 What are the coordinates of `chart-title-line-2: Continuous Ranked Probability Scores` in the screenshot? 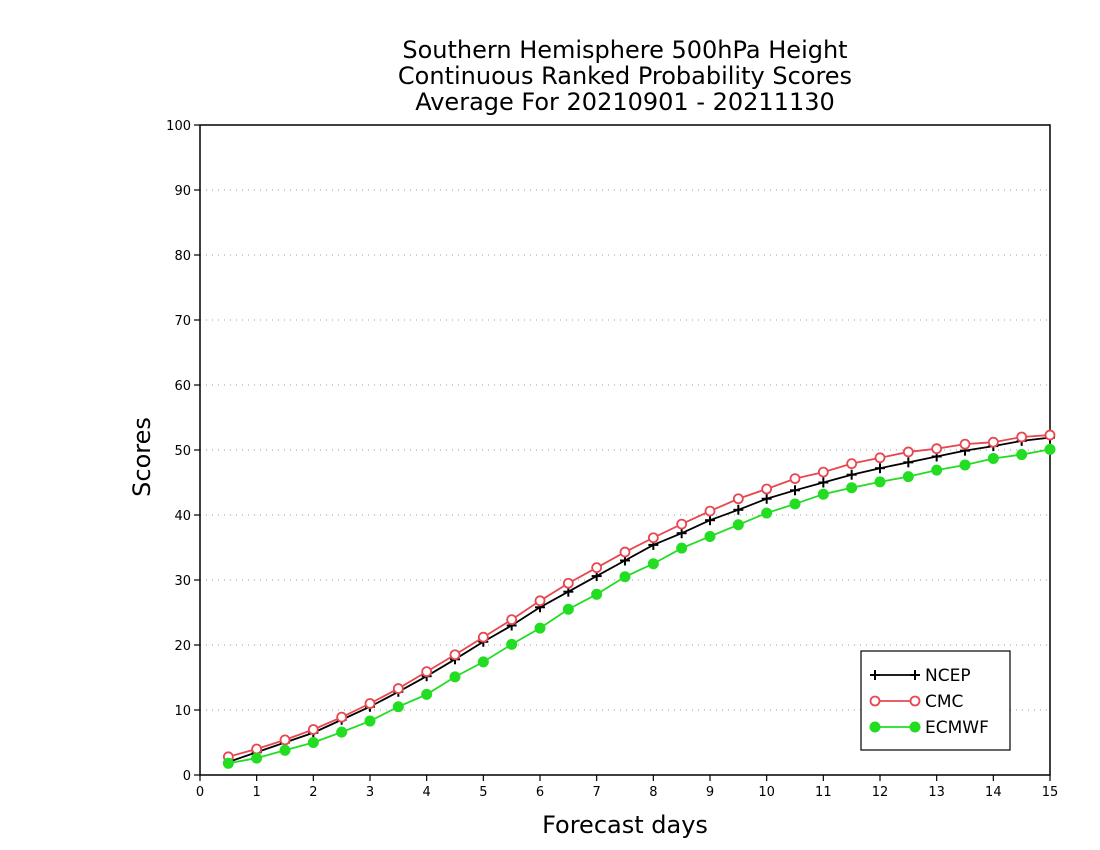 It's located at (625, 76).